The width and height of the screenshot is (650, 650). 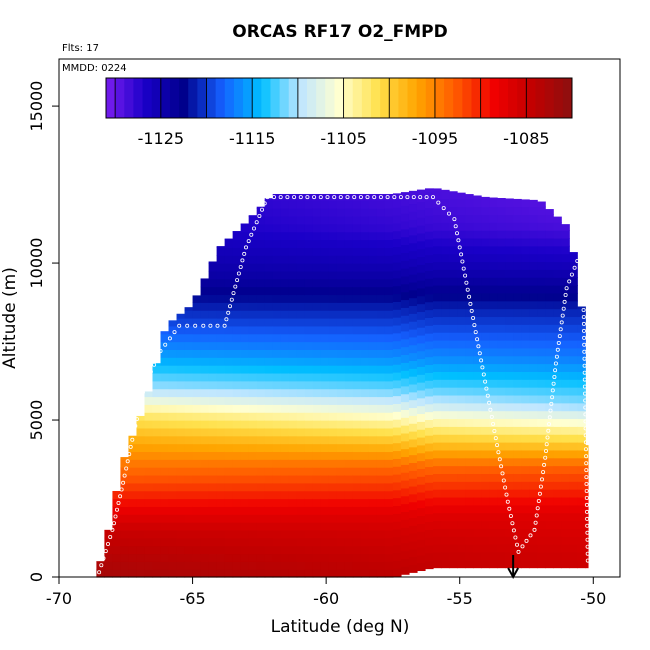 I want to click on date-label: MMDD: 0224, so click(x=94, y=68).